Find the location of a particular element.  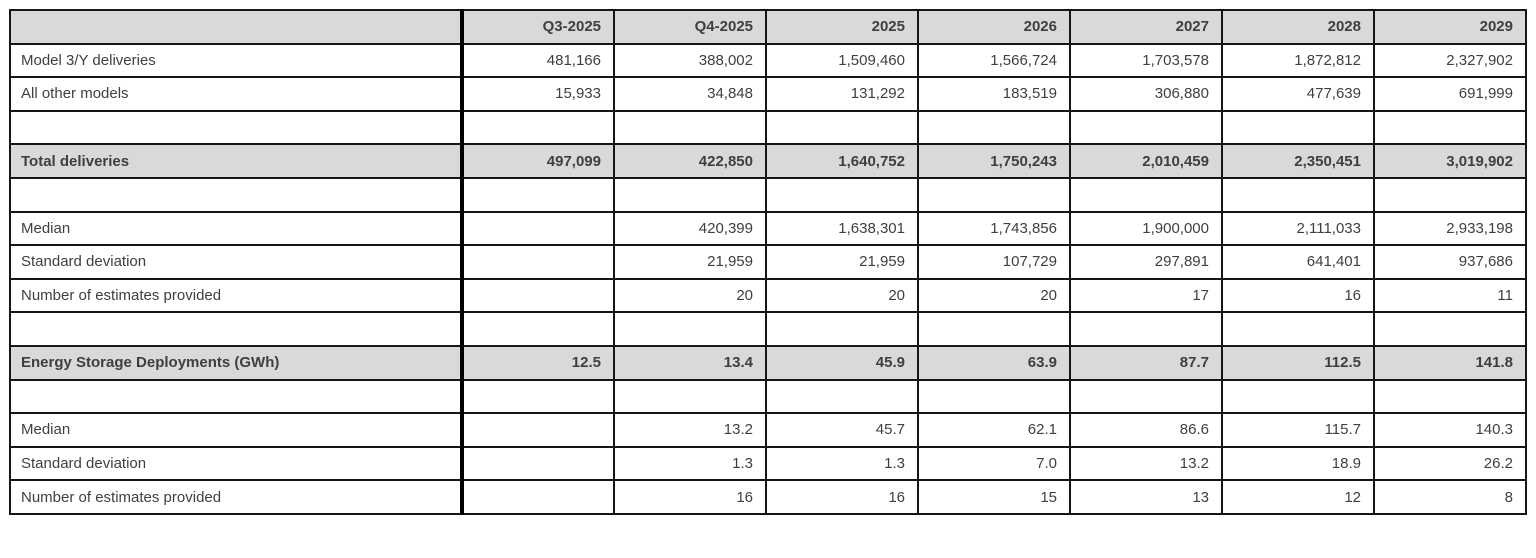

cell-value: 2,111,033 is located at coordinates (1298, 228).